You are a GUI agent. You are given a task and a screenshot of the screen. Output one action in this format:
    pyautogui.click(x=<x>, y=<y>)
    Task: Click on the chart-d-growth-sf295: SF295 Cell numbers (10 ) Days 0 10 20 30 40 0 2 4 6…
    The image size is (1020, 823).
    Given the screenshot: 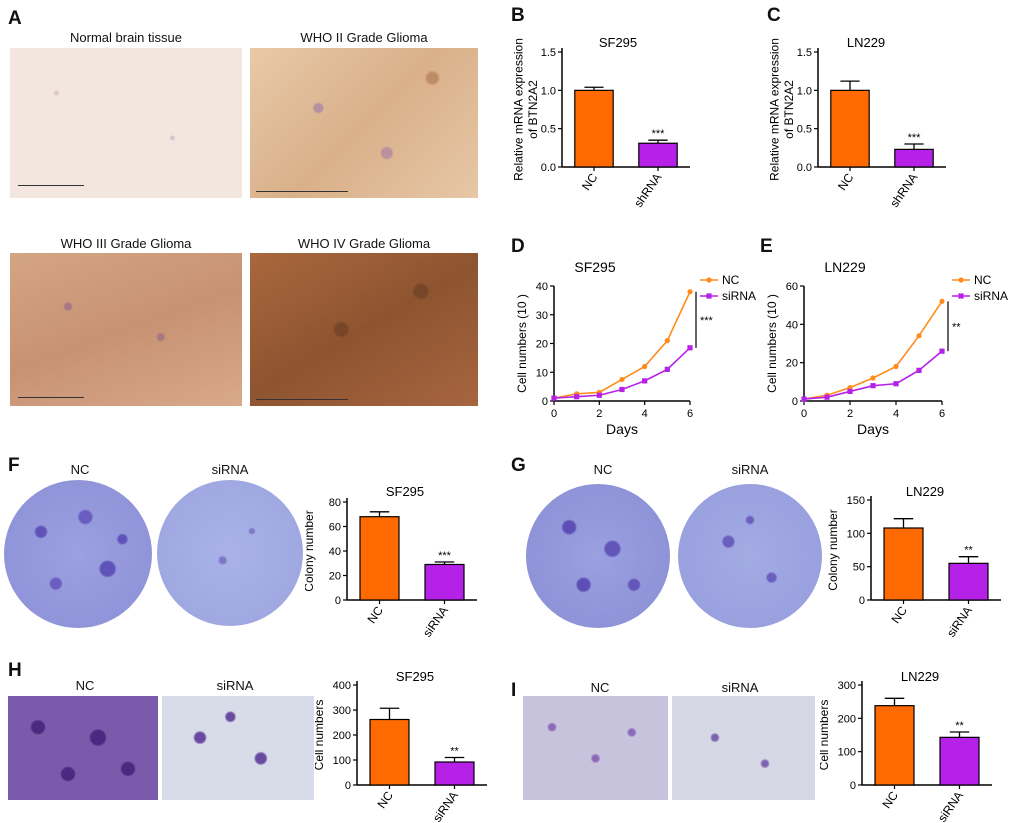 What is the action you would take?
    pyautogui.click(x=635, y=348)
    